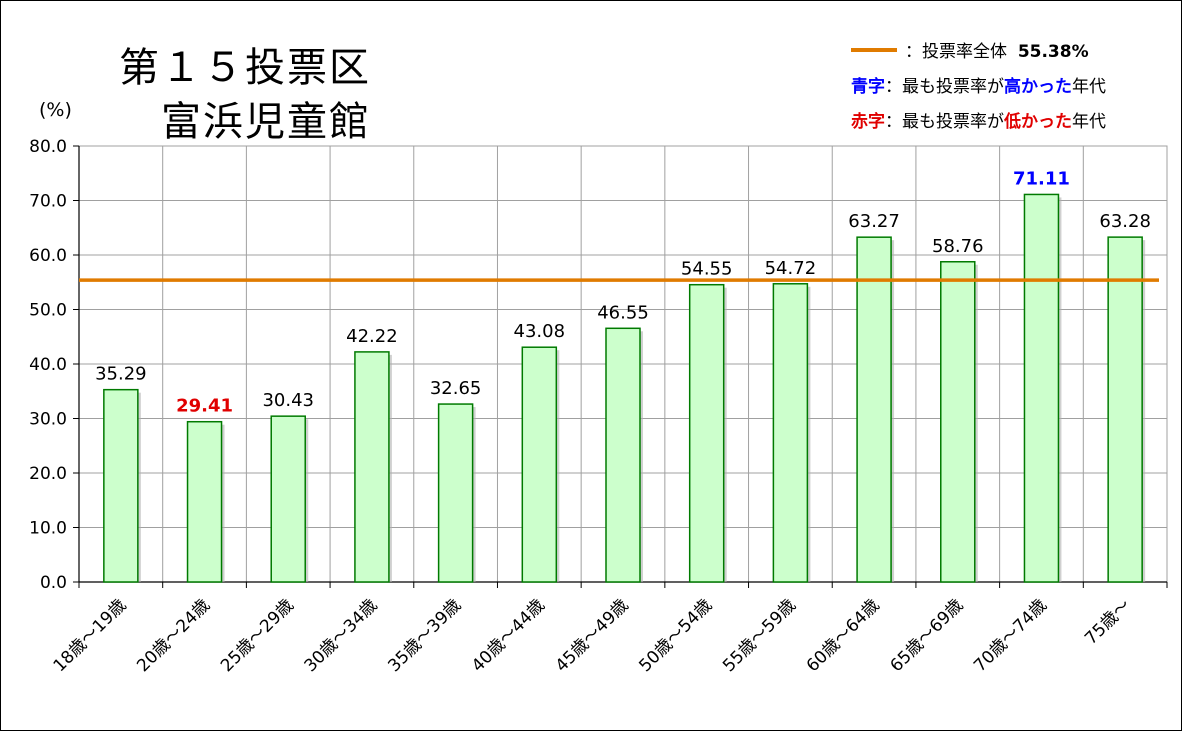  What do you see at coordinates (1053, 52) in the screenshot?
I see `legend-overall-value: 55.38%` at bounding box center [1053, 52].